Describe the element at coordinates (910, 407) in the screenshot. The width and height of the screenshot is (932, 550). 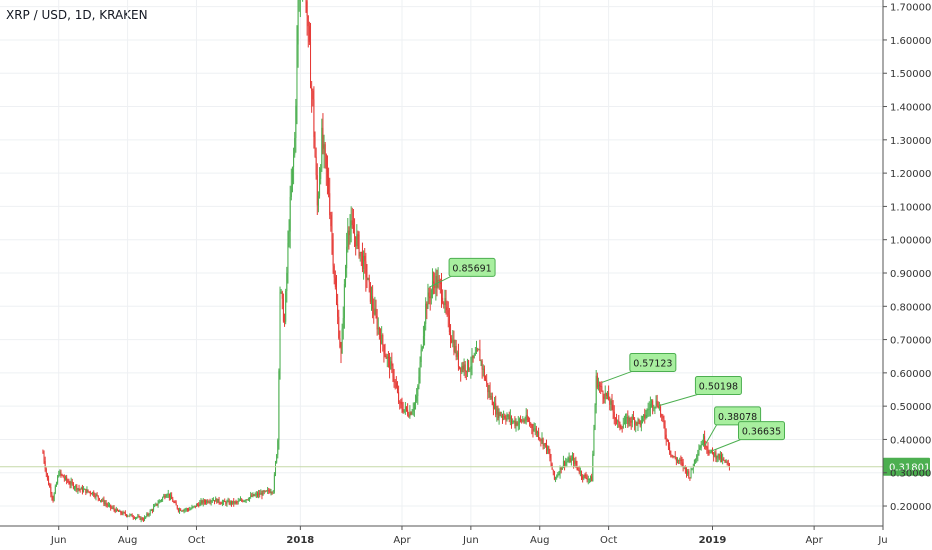
I see `y-tick-label: 0.50000` at that location.